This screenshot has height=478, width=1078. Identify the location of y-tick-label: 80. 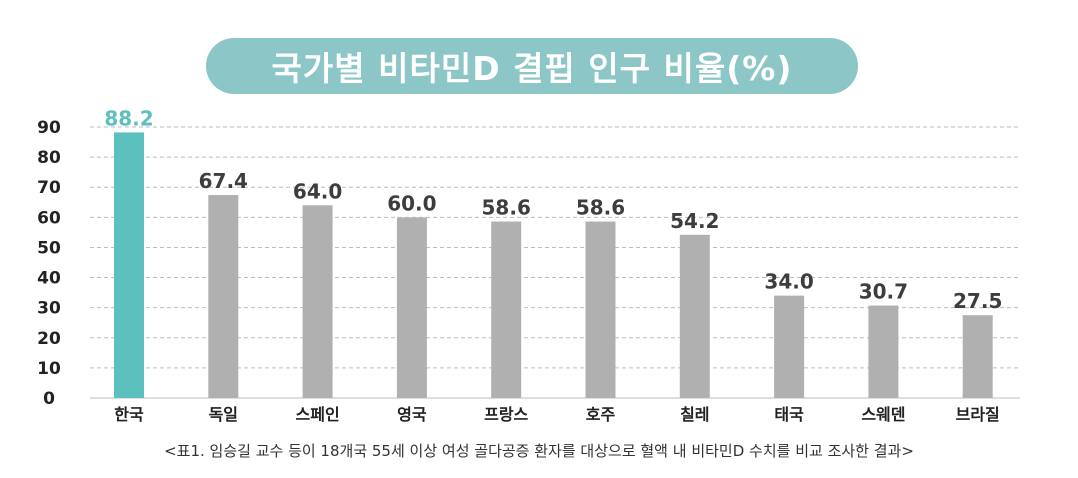
(49, 158).